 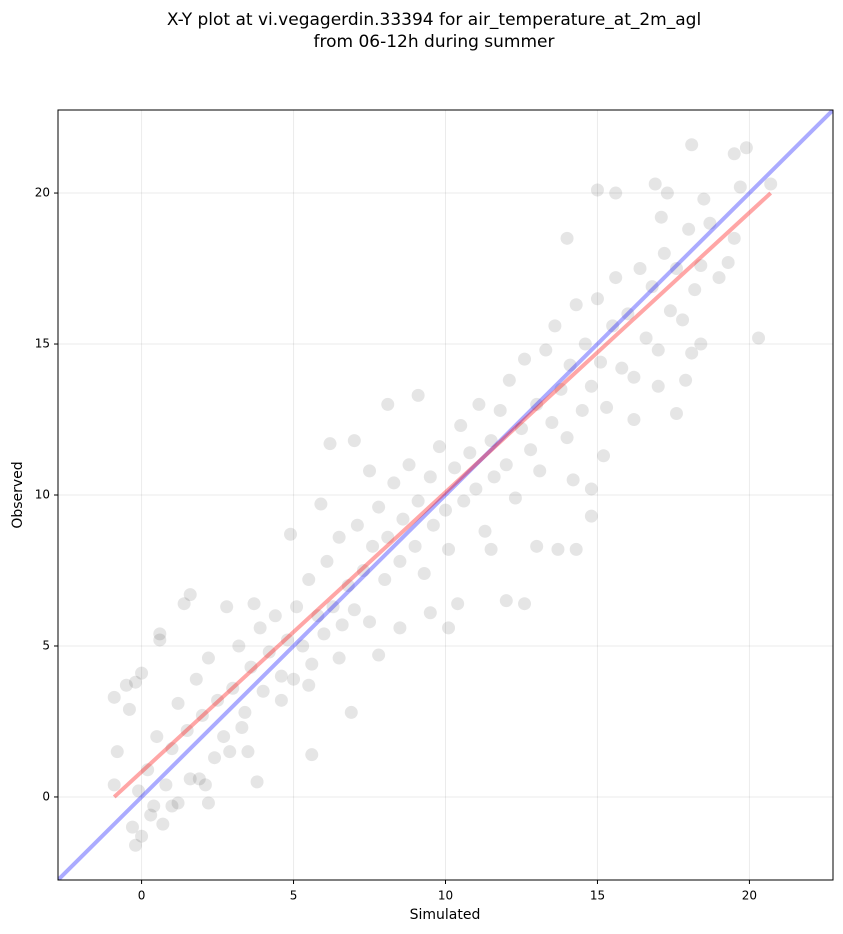 What do you see at coordinates (445, 915) in the screenshot?
I see `x-axis-label: Simulated` at bounding box center [445, 915].